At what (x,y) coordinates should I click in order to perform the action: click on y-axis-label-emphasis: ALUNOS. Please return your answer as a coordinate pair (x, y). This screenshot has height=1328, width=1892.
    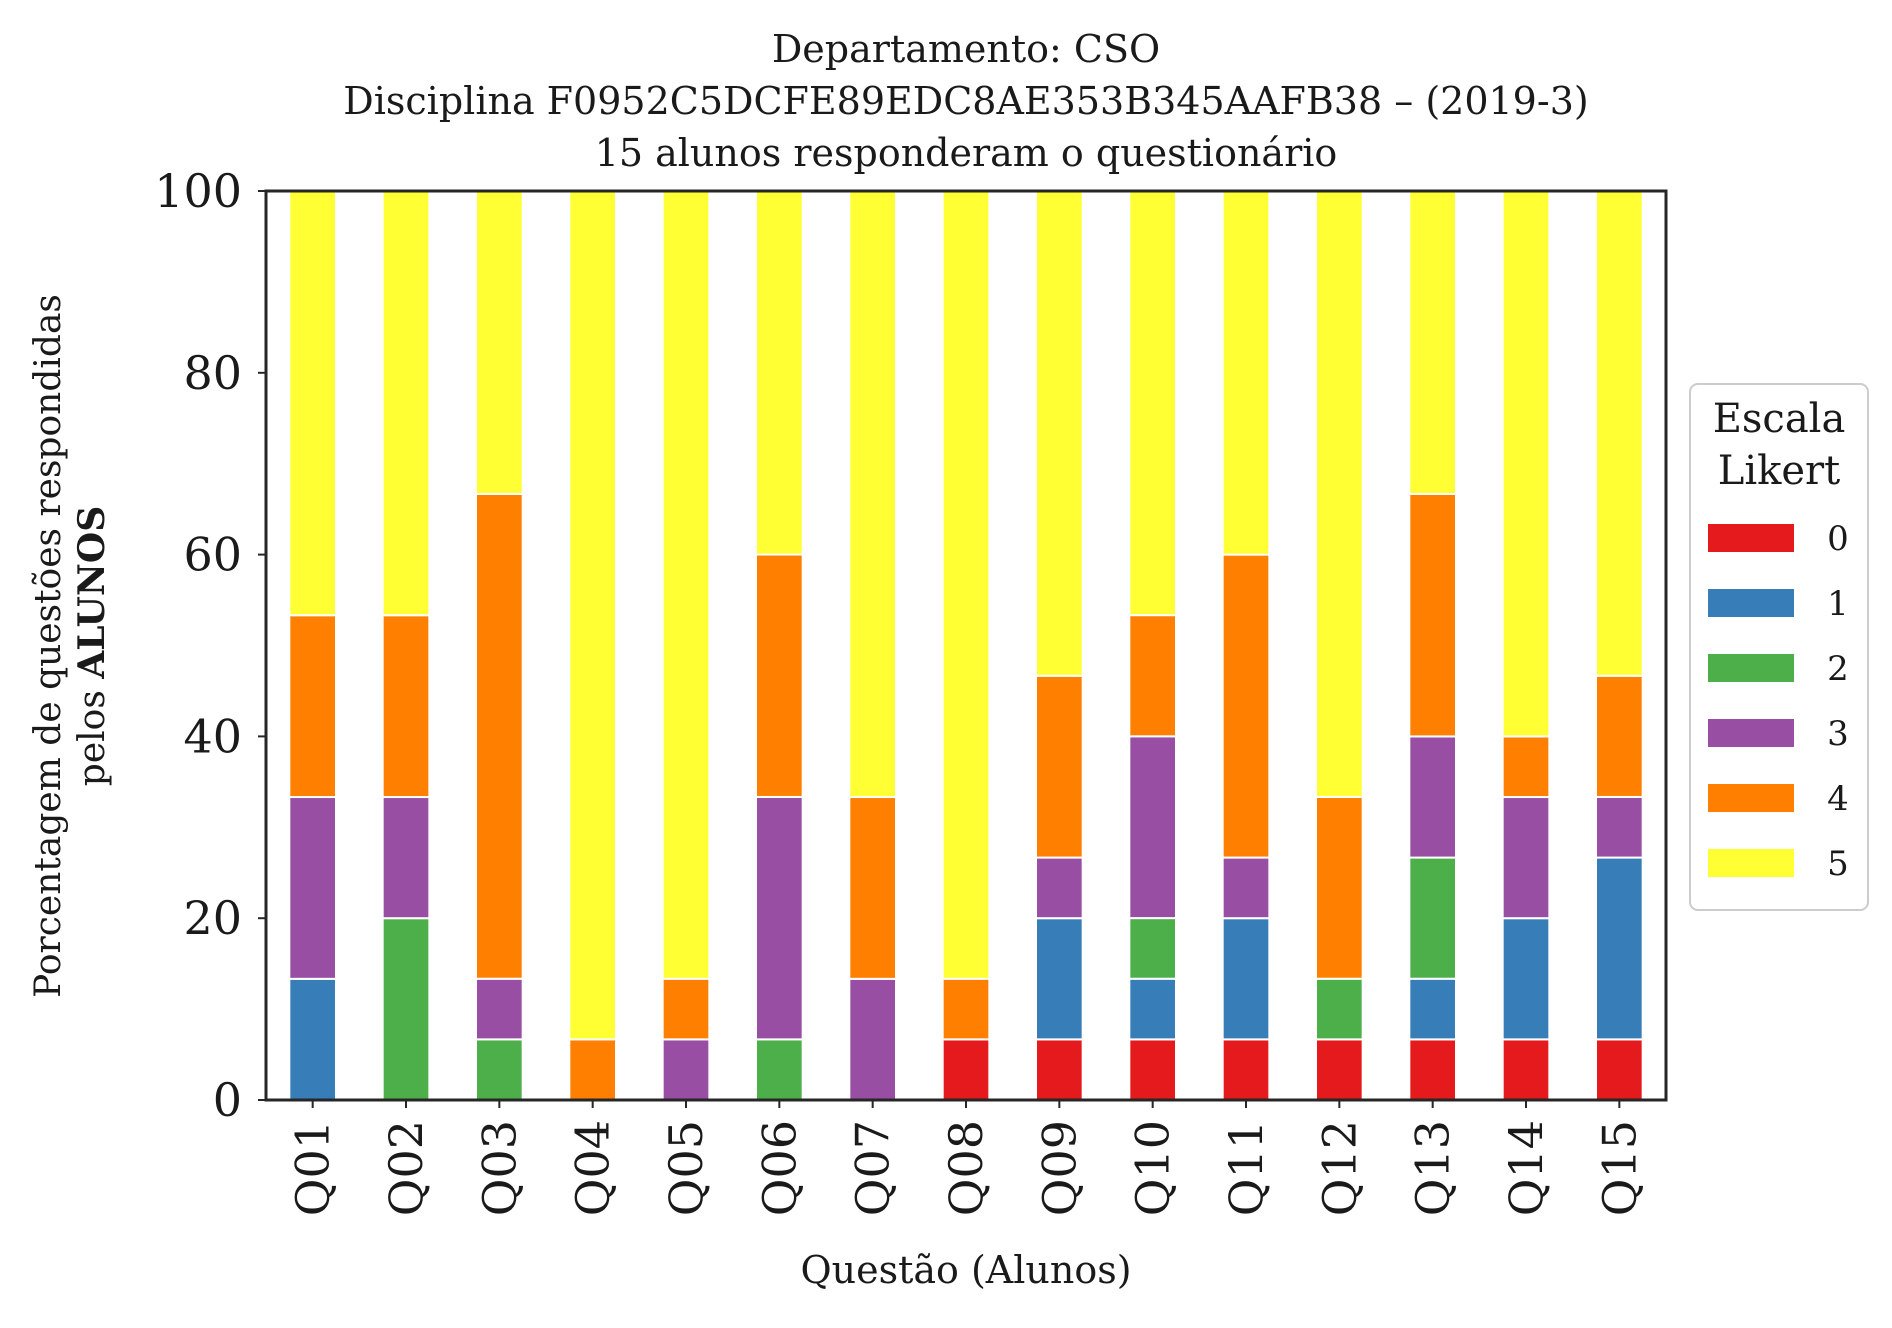
    Looking at the image, I should click on (92, 593).